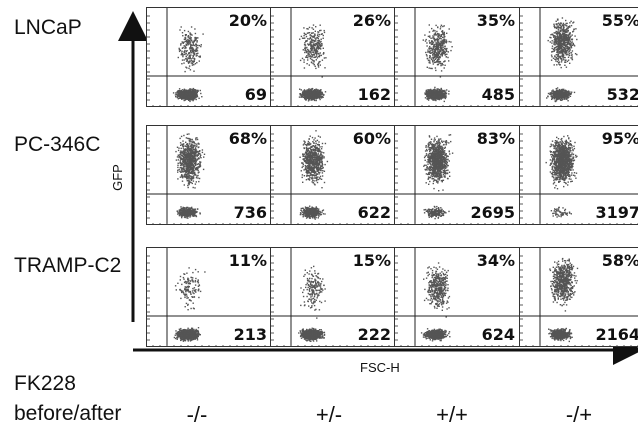 This screenshot has width=638, height=434. What do you see at coordinates (371, 138) in the screenshot?
I see `gfp-percent-label: 60%` at bounding box center [371, 138].